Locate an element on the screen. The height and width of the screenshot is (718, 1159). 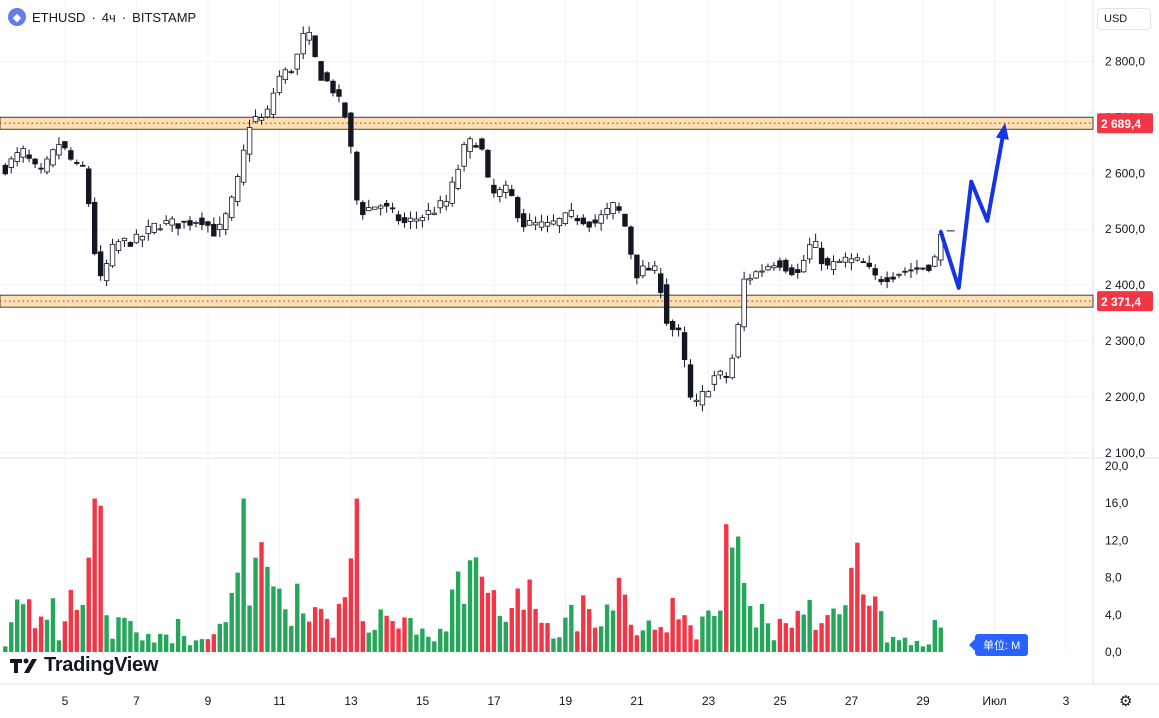
tradingview-logo-icon is located at coordinates (23, 665).